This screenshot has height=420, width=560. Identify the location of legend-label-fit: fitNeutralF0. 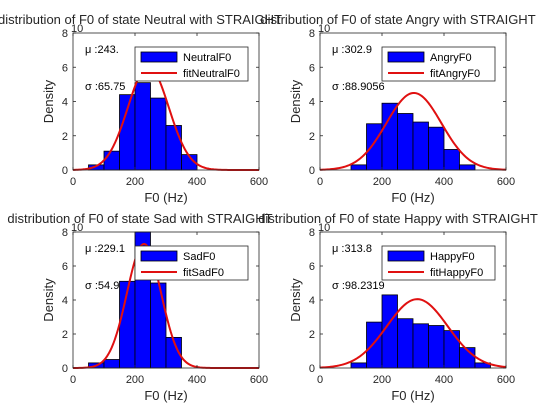
(211, 74).